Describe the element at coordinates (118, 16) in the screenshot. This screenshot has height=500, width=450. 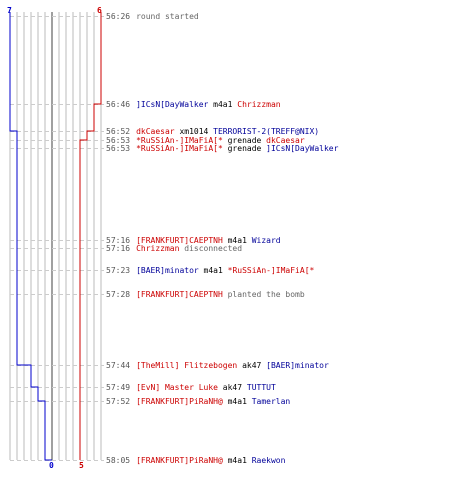
I see `event-time: 56:26` at that location.